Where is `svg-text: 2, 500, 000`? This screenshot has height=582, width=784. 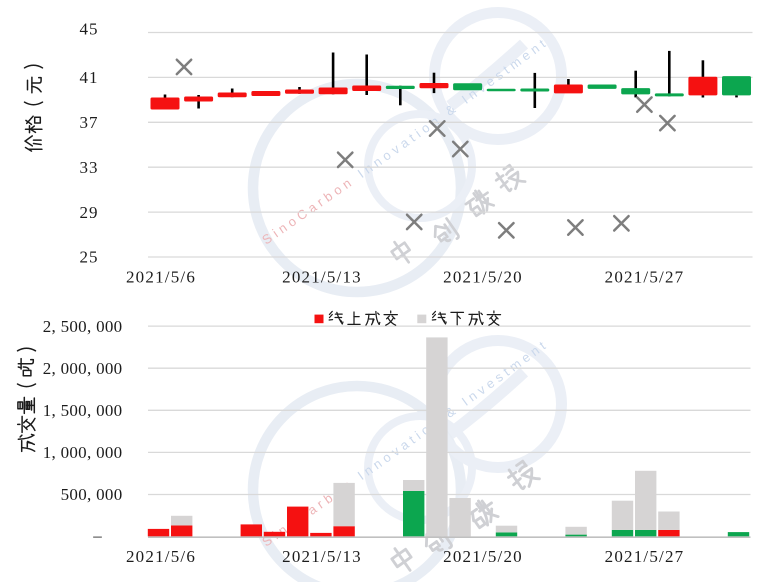 svg-text: 2, 500, 000 is located at coordinates (83, 326).